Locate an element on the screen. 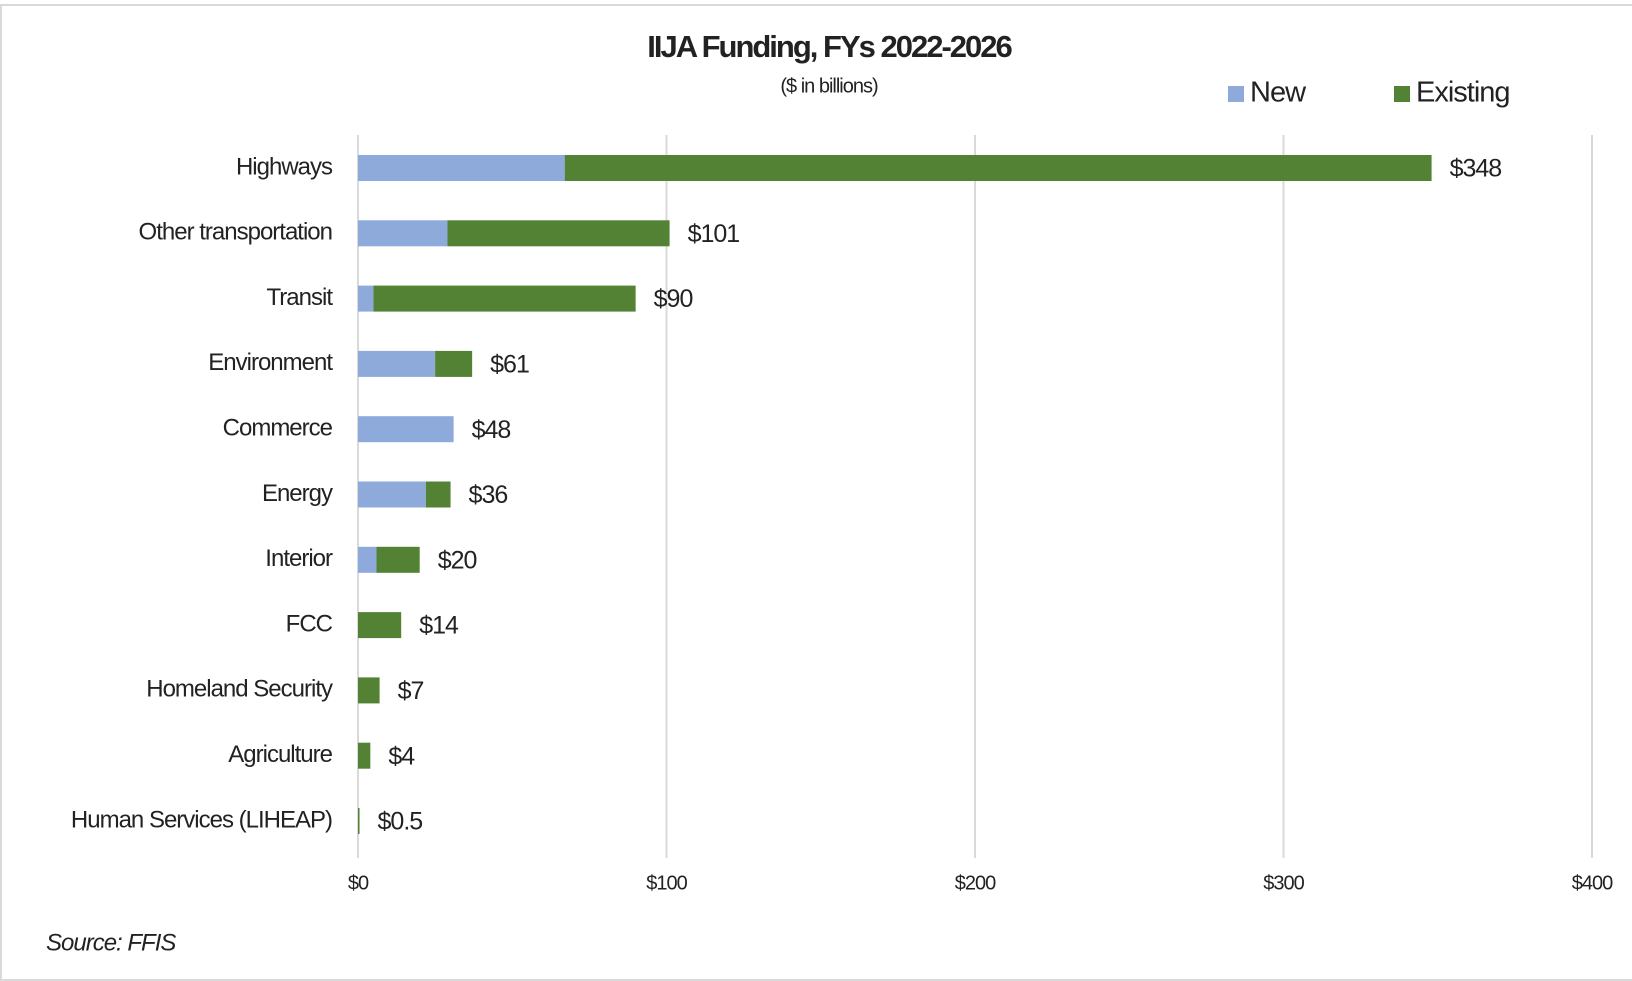  total-label: $36 is located at coordinates (488, 495).